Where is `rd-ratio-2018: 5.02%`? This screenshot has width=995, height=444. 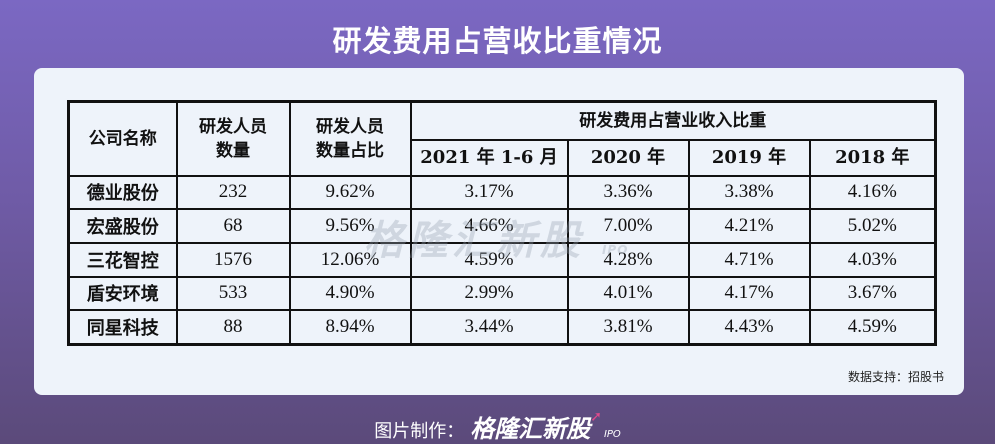
rd-ratio-2018: 5.02% is located at coordinates (872, 226).